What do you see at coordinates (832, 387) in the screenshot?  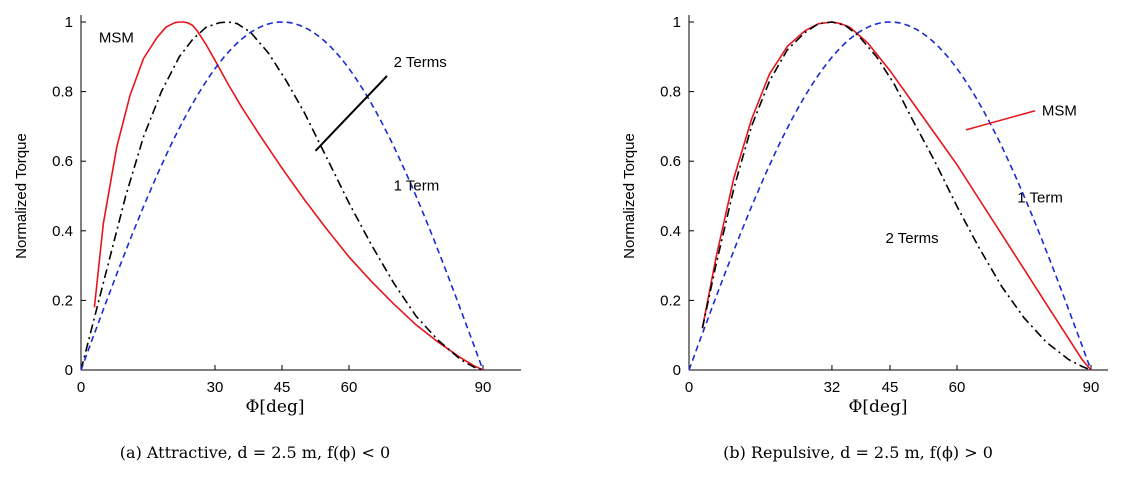 I see `x-tick-label: 32` at bounding box center [832, 387].